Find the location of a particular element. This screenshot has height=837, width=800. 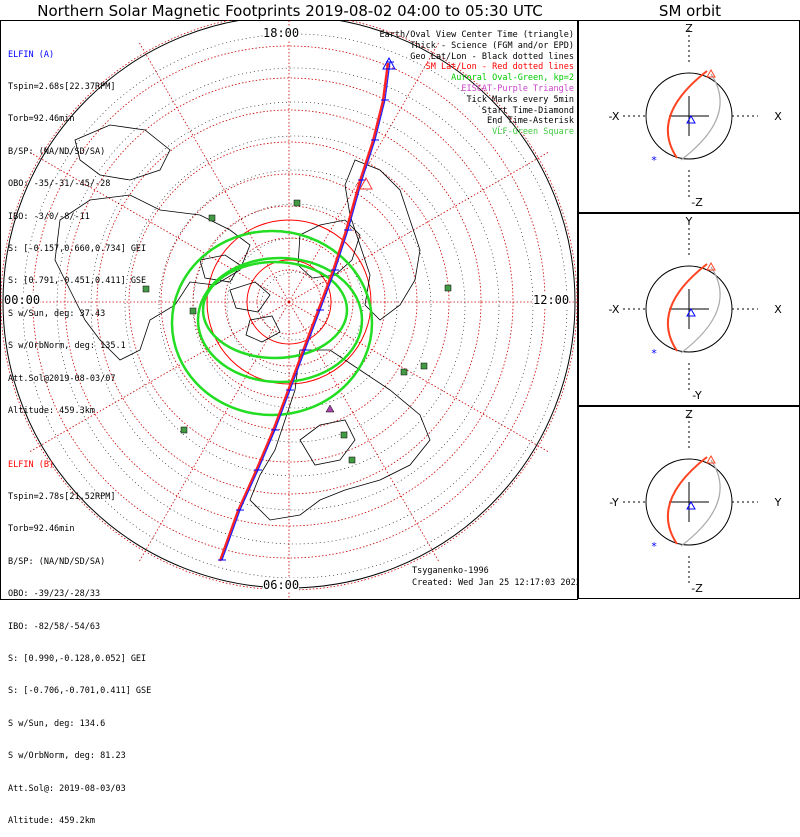

orbit-panel: Z -Z -X X * is located at coordinates (689, 116).